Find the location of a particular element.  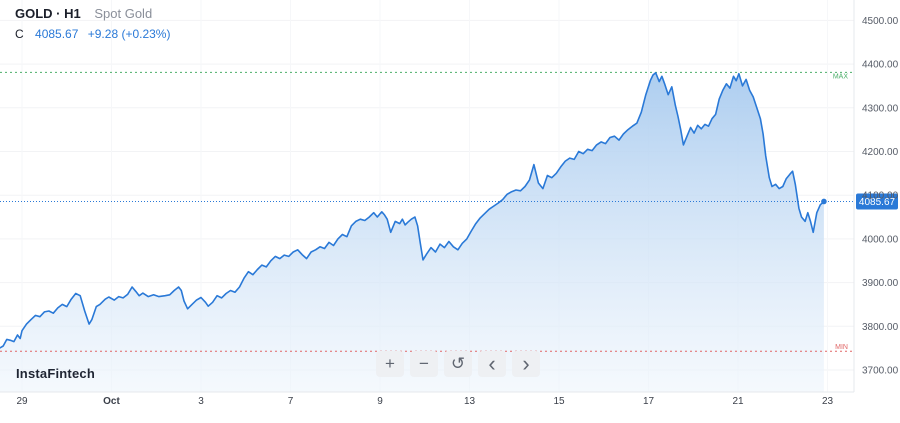

chevron-left-icon: ‹ is located at coordinates (492, 363).